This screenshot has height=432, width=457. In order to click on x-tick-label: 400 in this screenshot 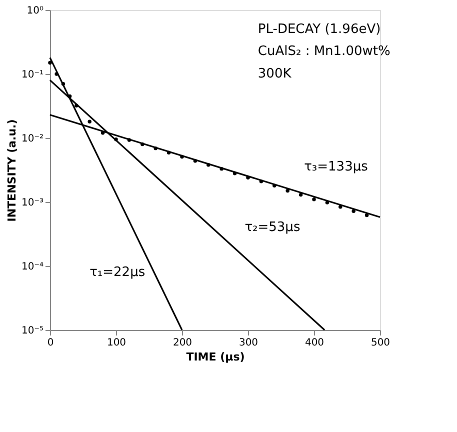, I will do `click(314, 343)`.